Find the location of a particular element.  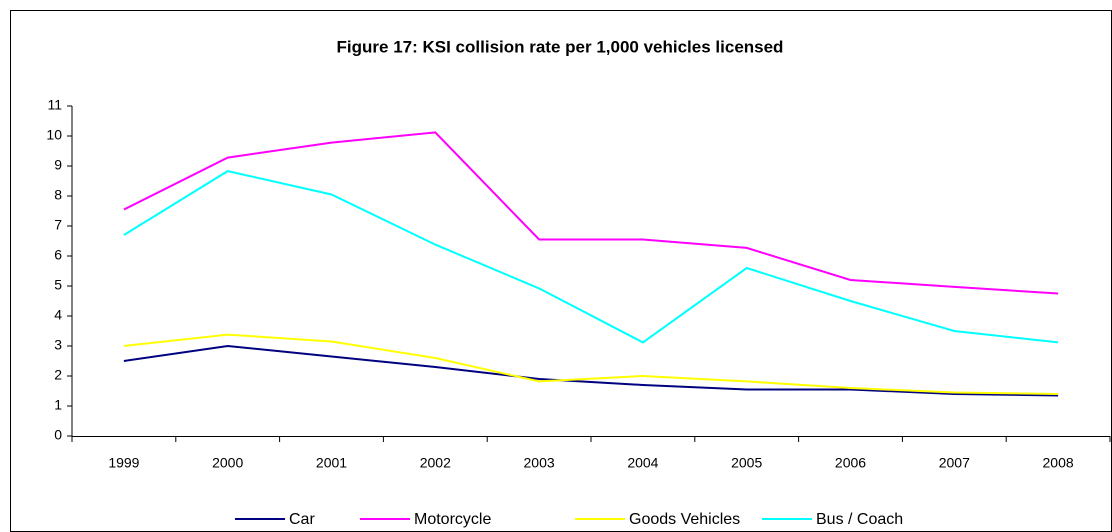

legend-label: Car is located at coordinates (302, 519).